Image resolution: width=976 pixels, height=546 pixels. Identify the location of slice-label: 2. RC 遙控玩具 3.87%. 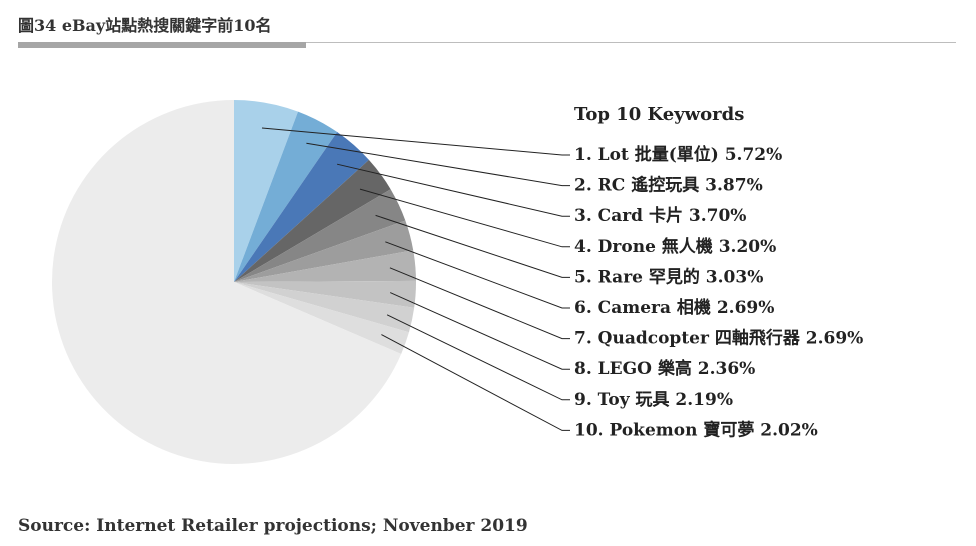
(668, 185).